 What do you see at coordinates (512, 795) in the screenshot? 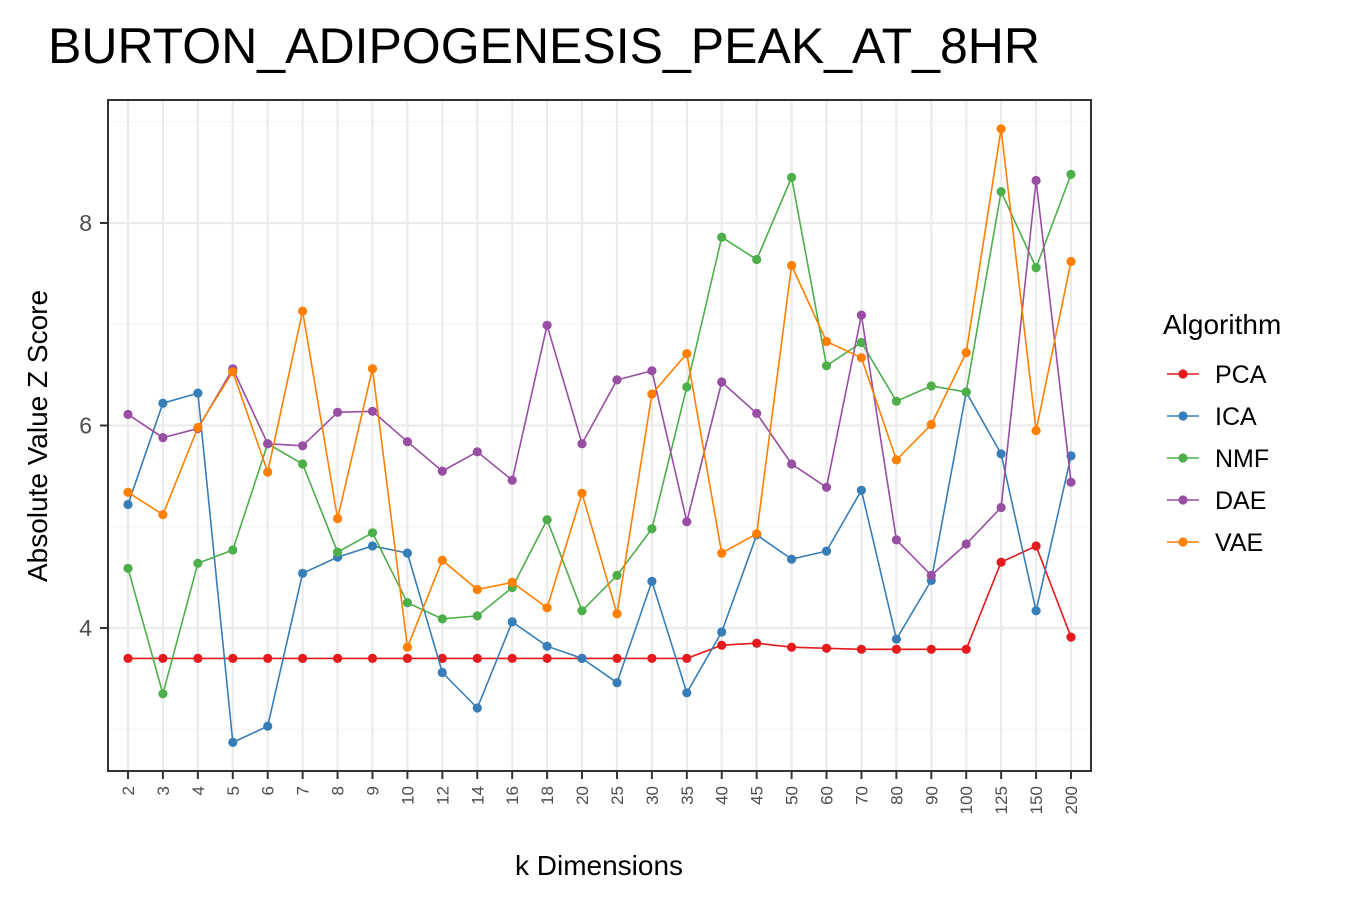
I see `x-tick-label: 16` at bounding box center [512, 795].